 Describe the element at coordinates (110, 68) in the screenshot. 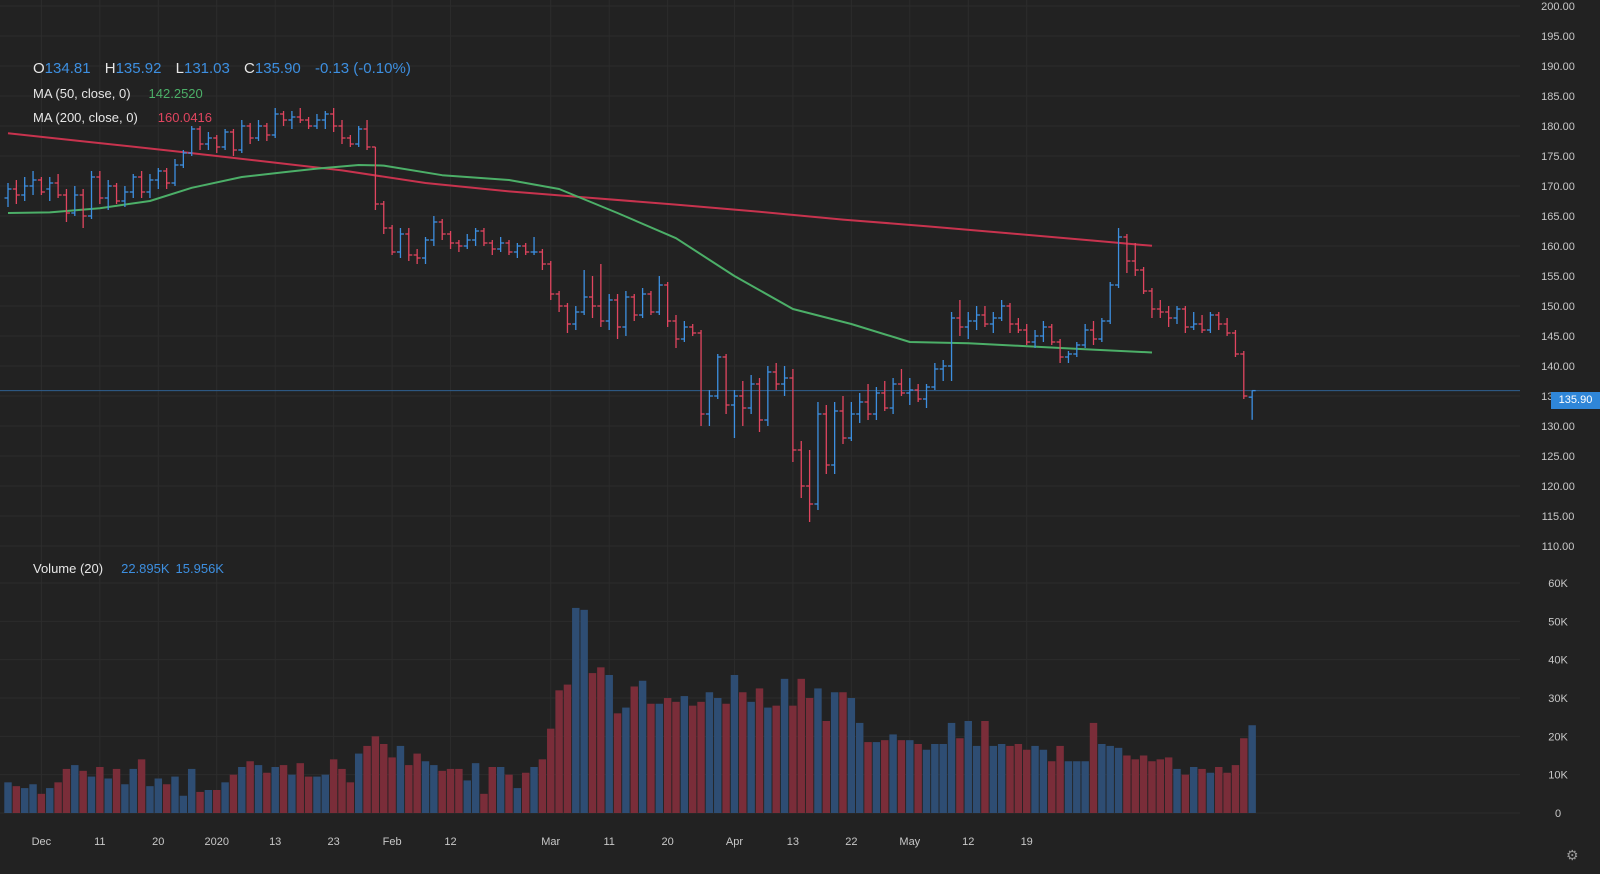

I see `high-label: H` at that location.